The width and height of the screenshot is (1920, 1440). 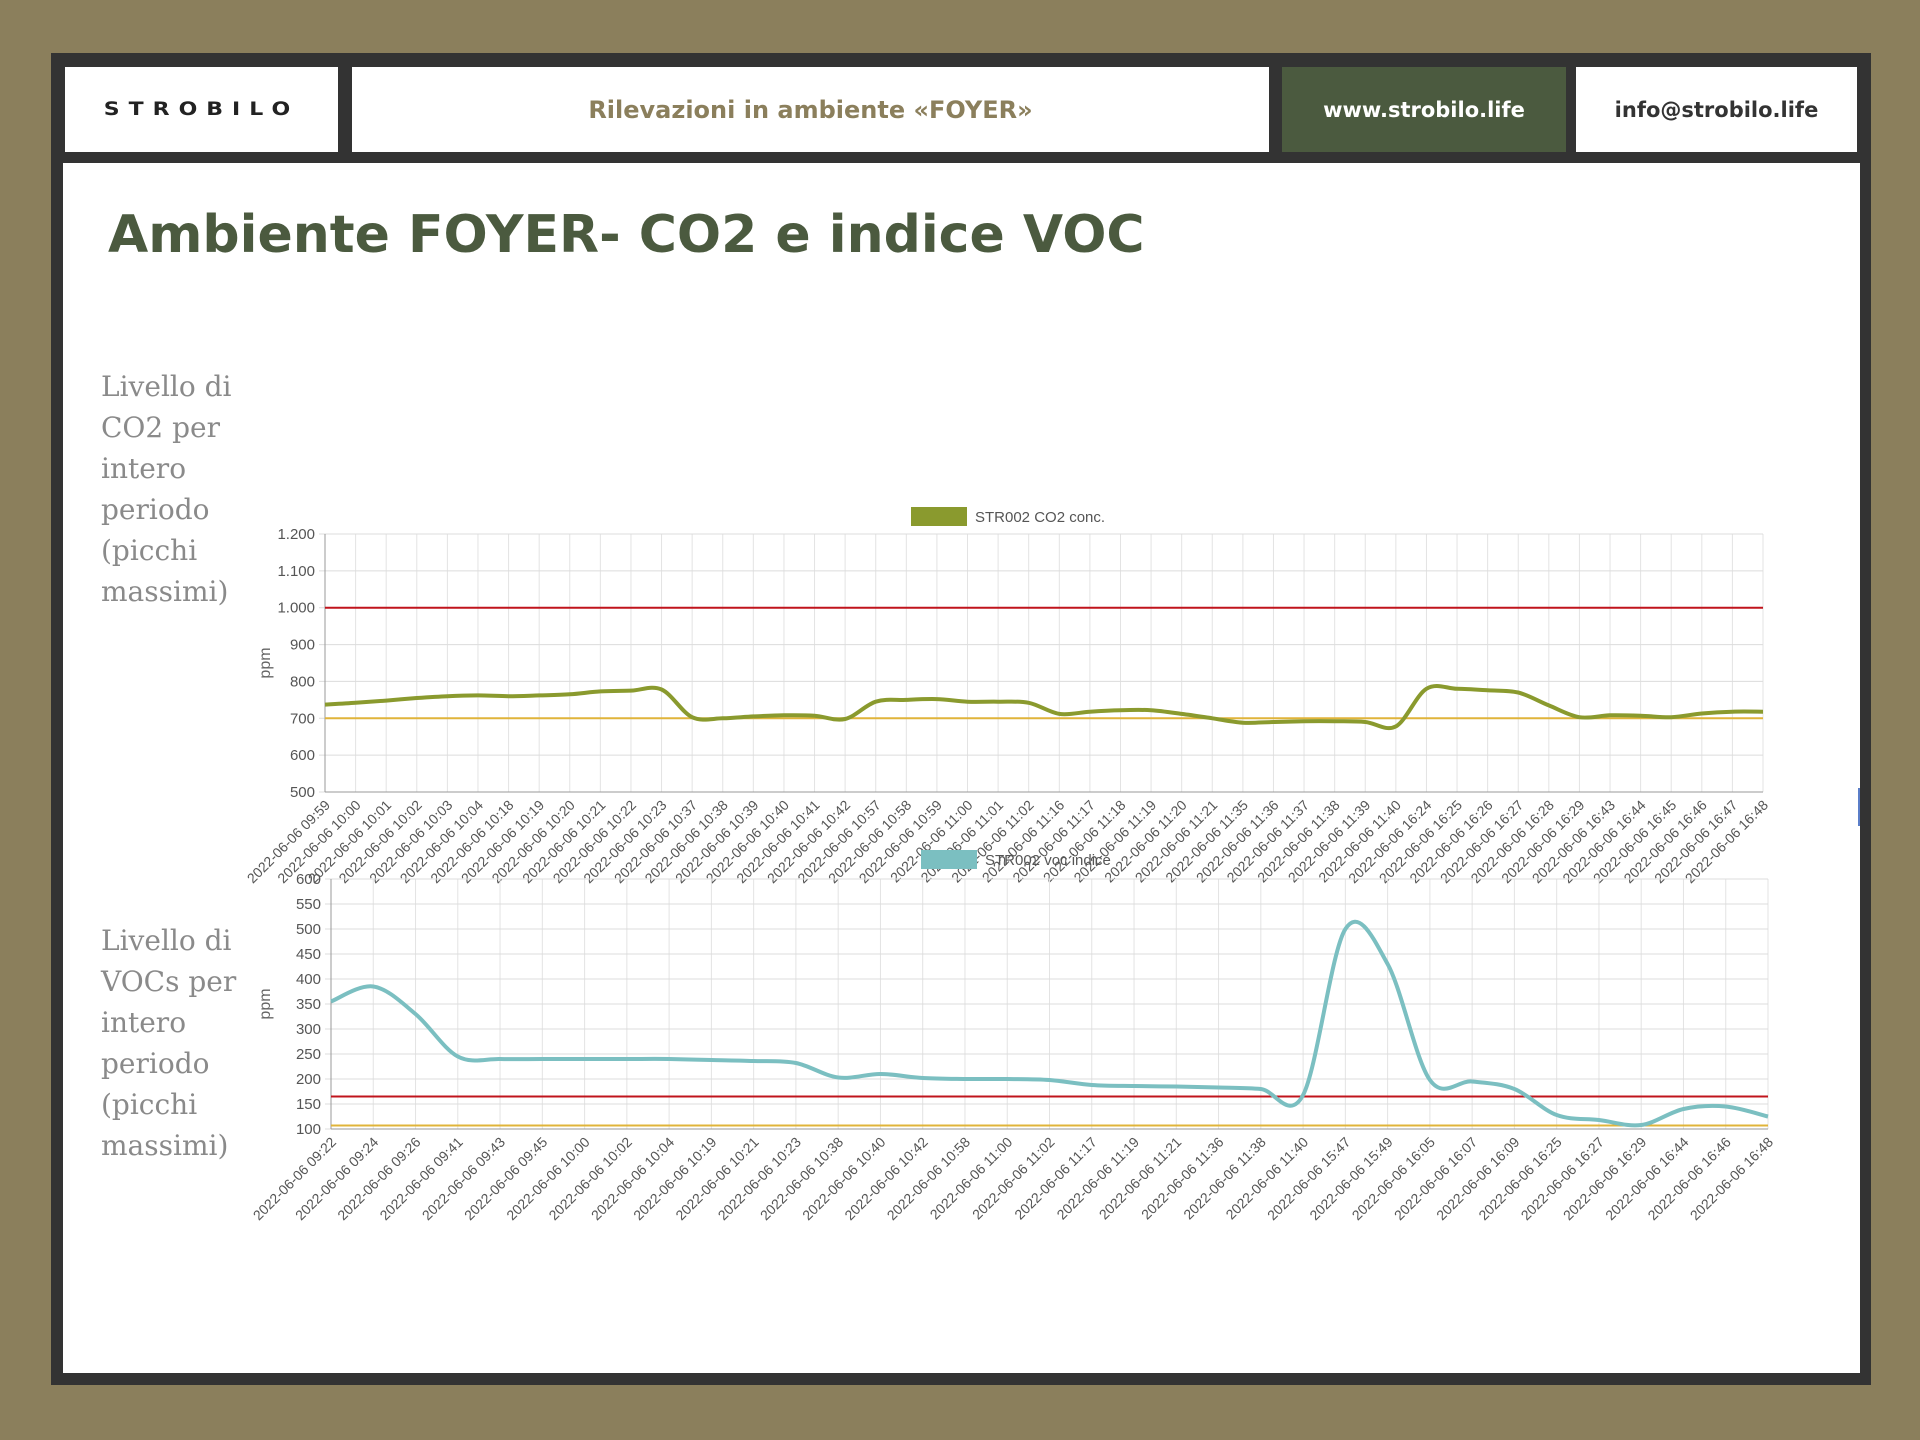 What do you see at coordinates (1049, 1023) in the screenshot?
I see `voc-series-line` at bounding box center [1049, 1023].